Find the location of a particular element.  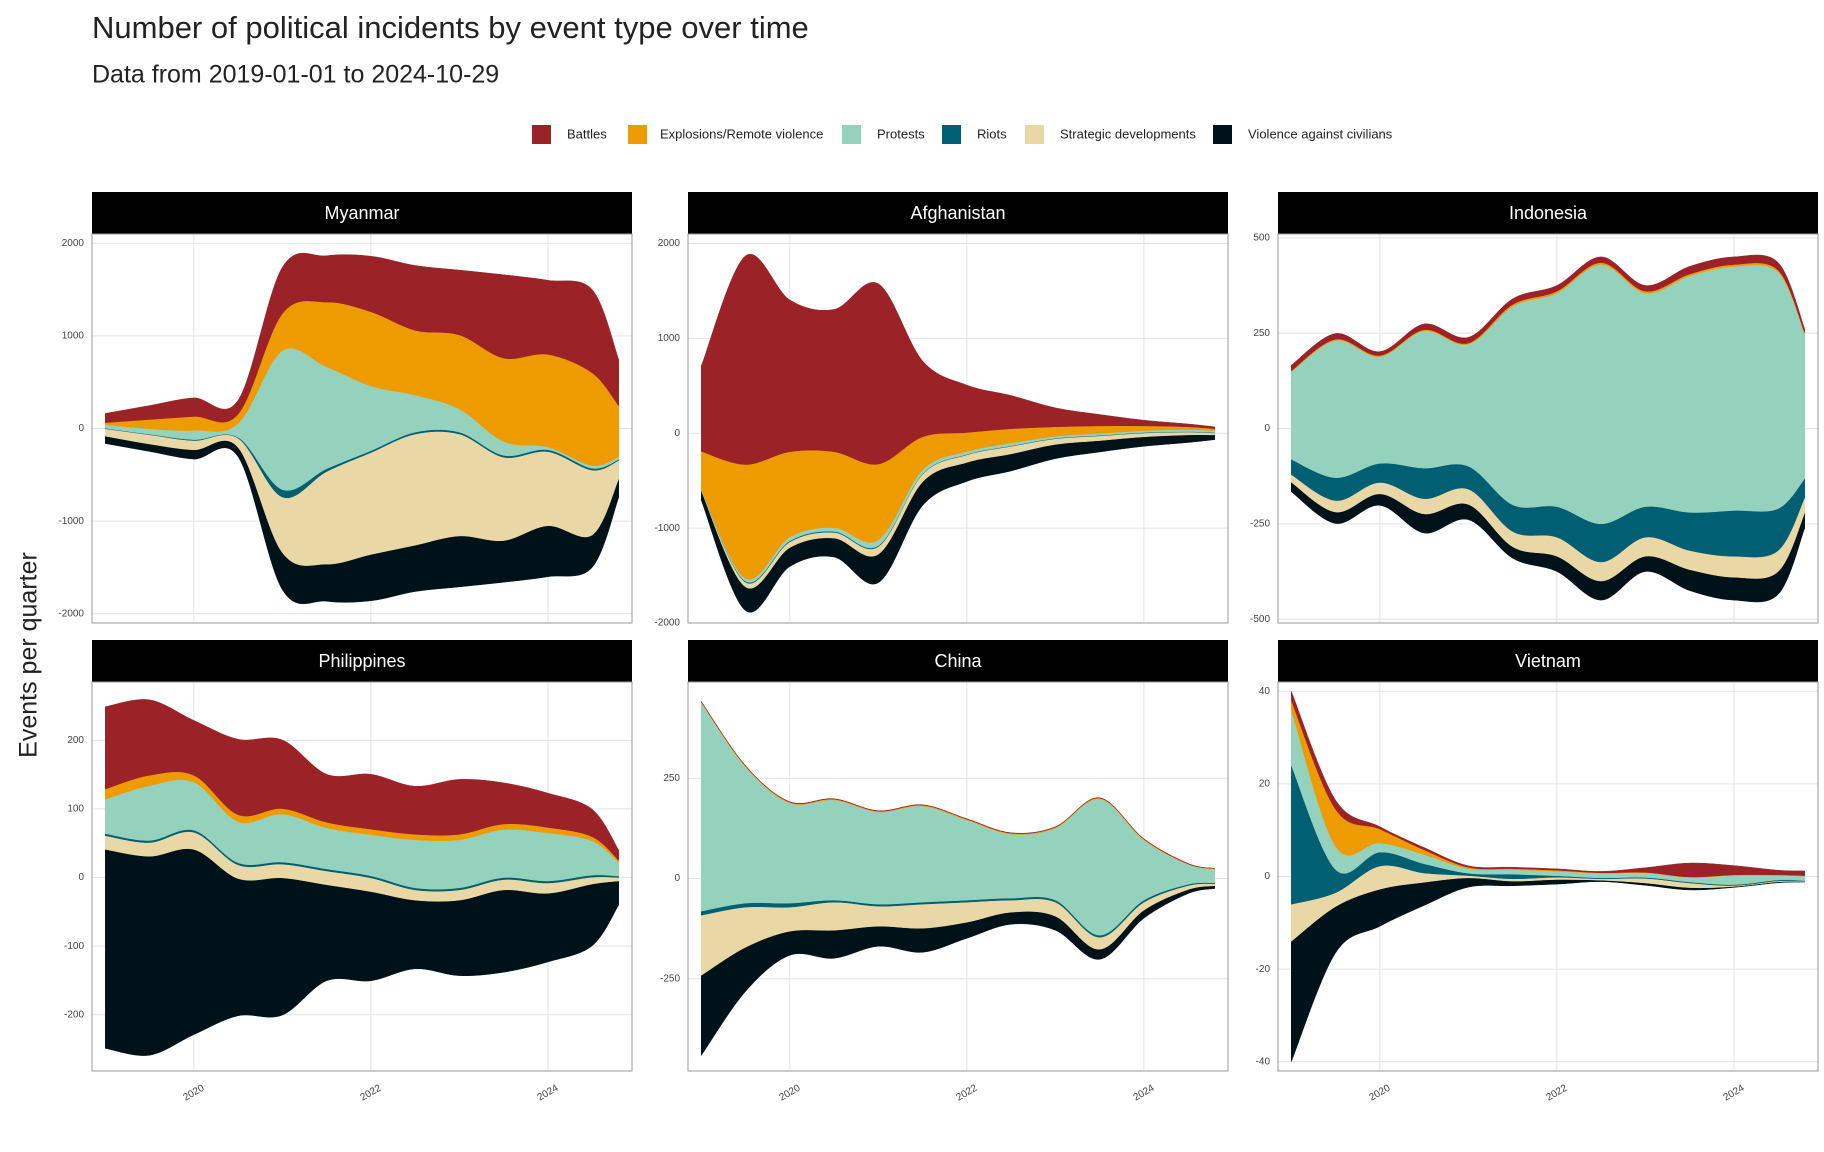

panel-title: Afghanistan is located at coordinates (957, 213).